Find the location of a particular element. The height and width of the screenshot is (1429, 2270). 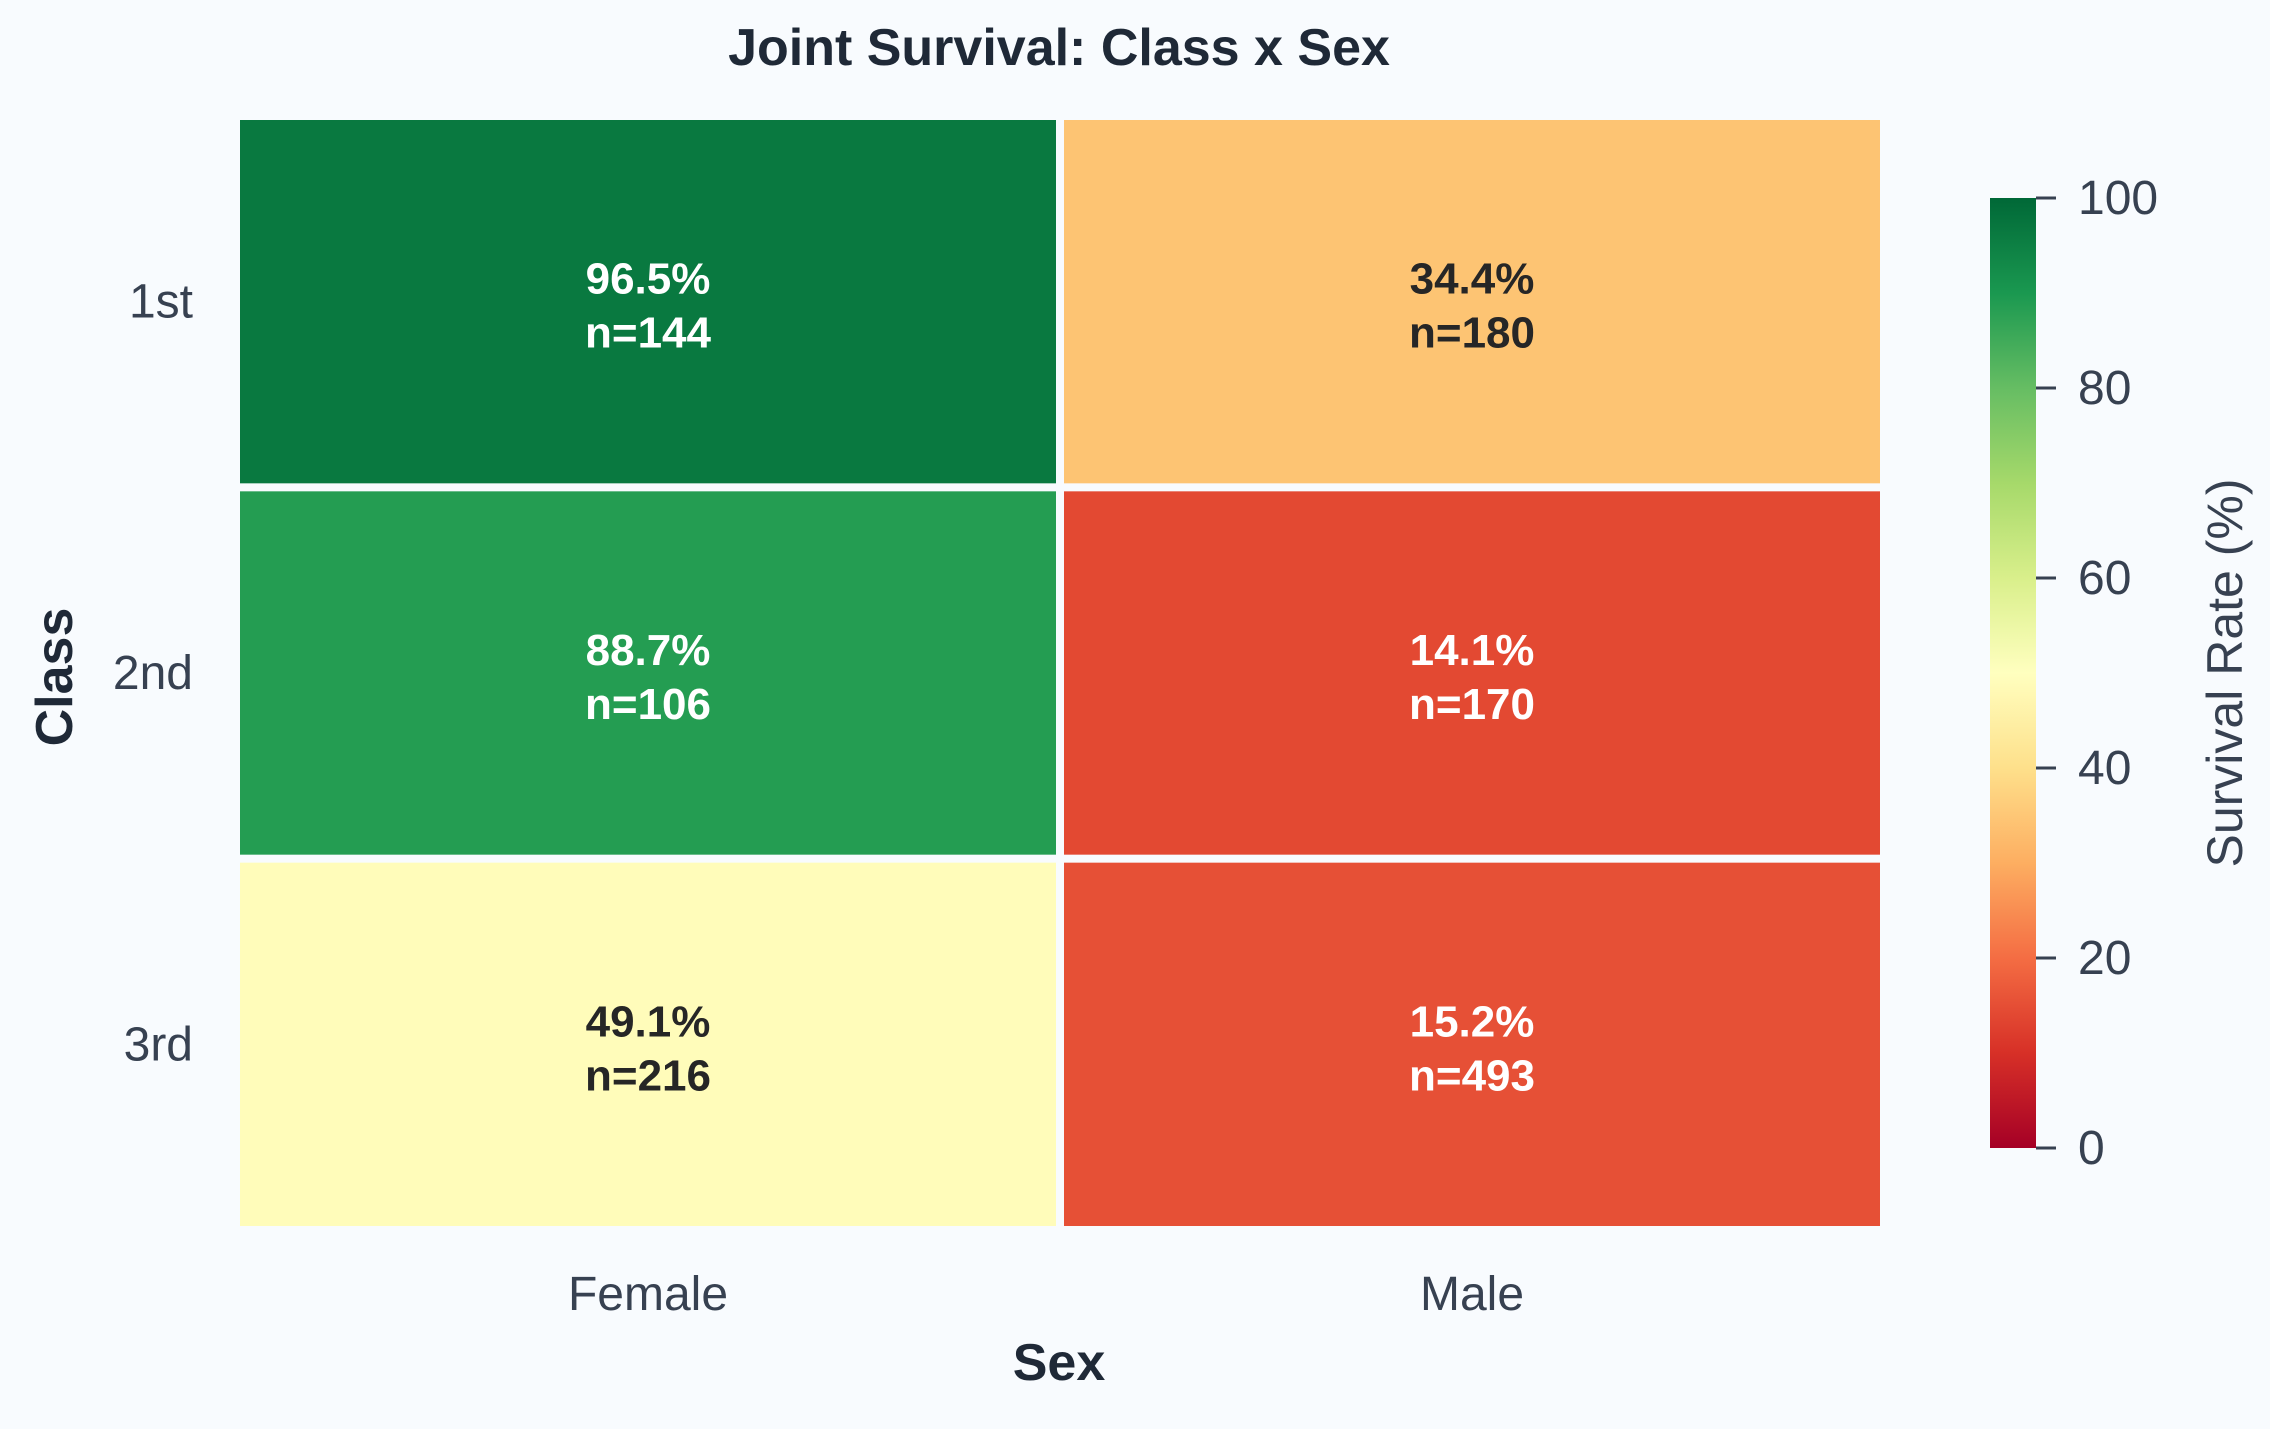

cell-value-label: 96.5% is located at coordinates (648, 279).